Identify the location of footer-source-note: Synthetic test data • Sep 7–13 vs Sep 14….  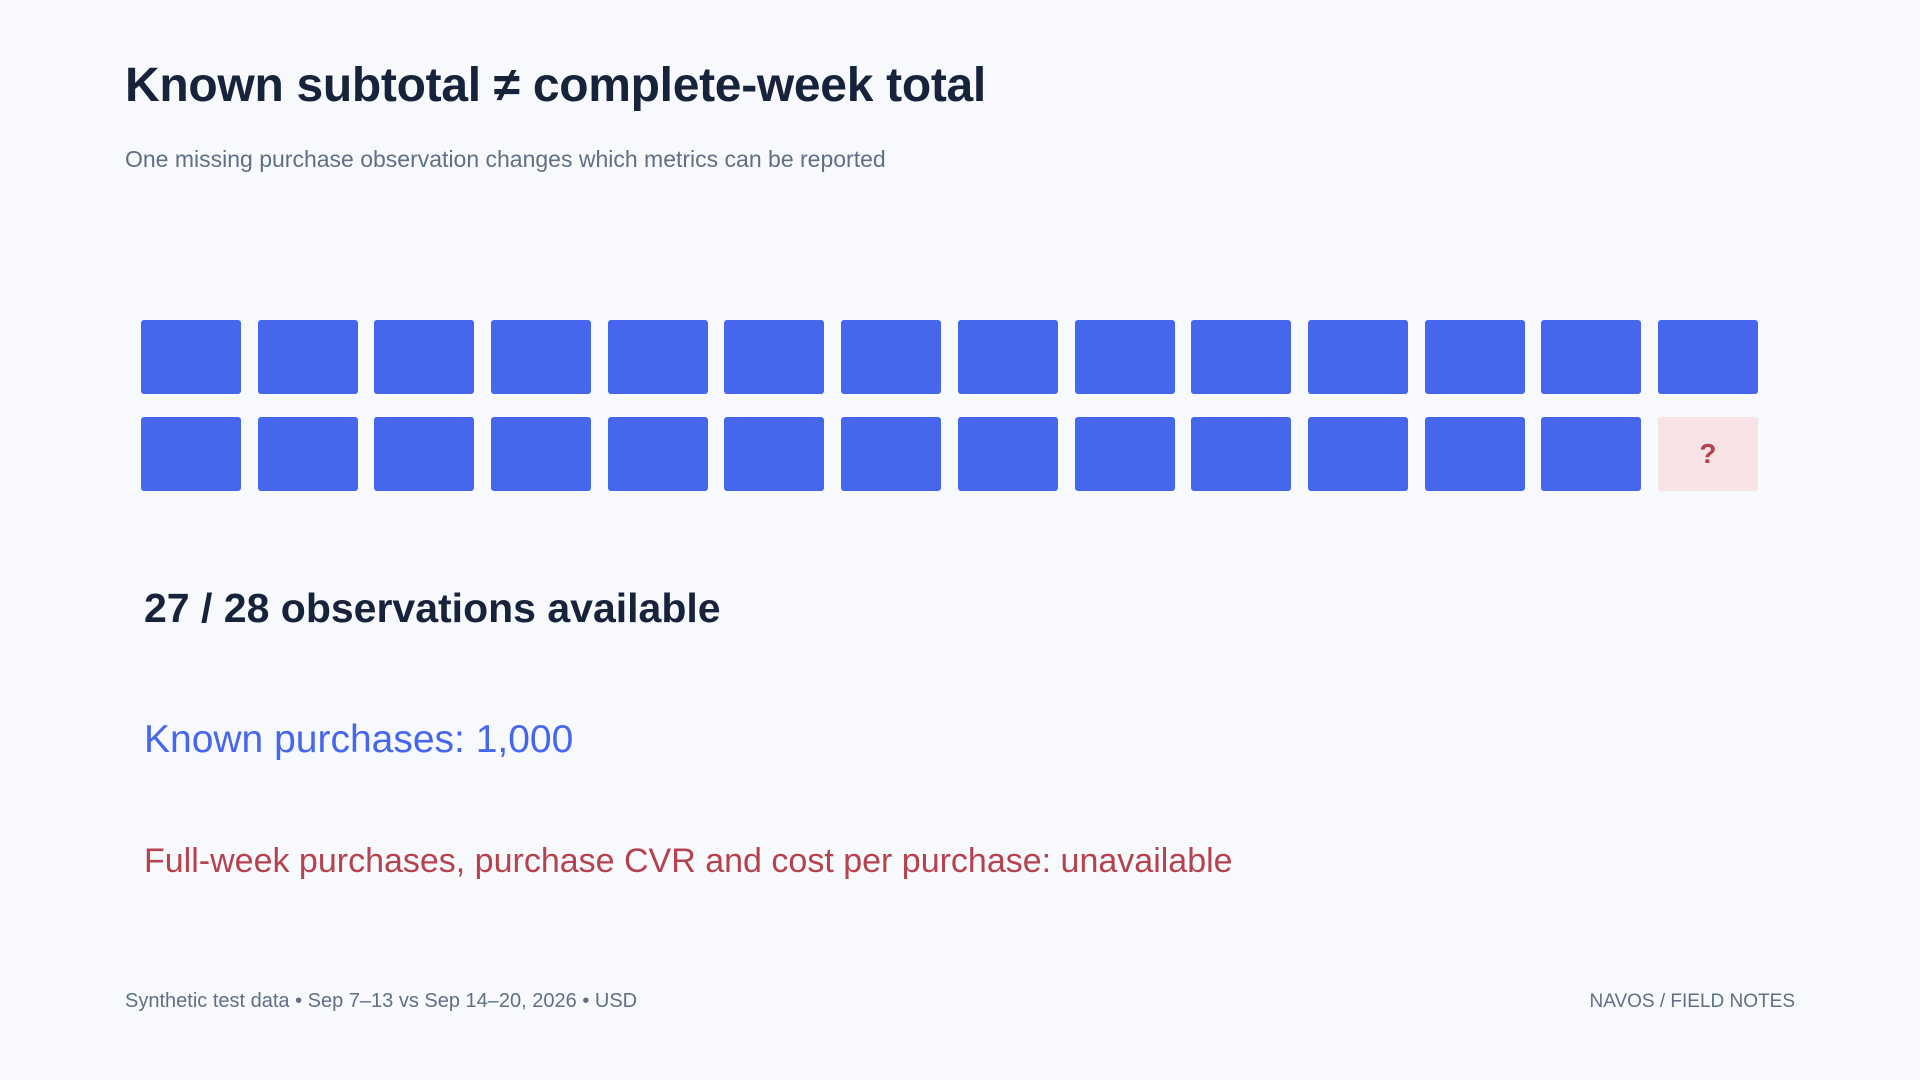
(381, 1001).